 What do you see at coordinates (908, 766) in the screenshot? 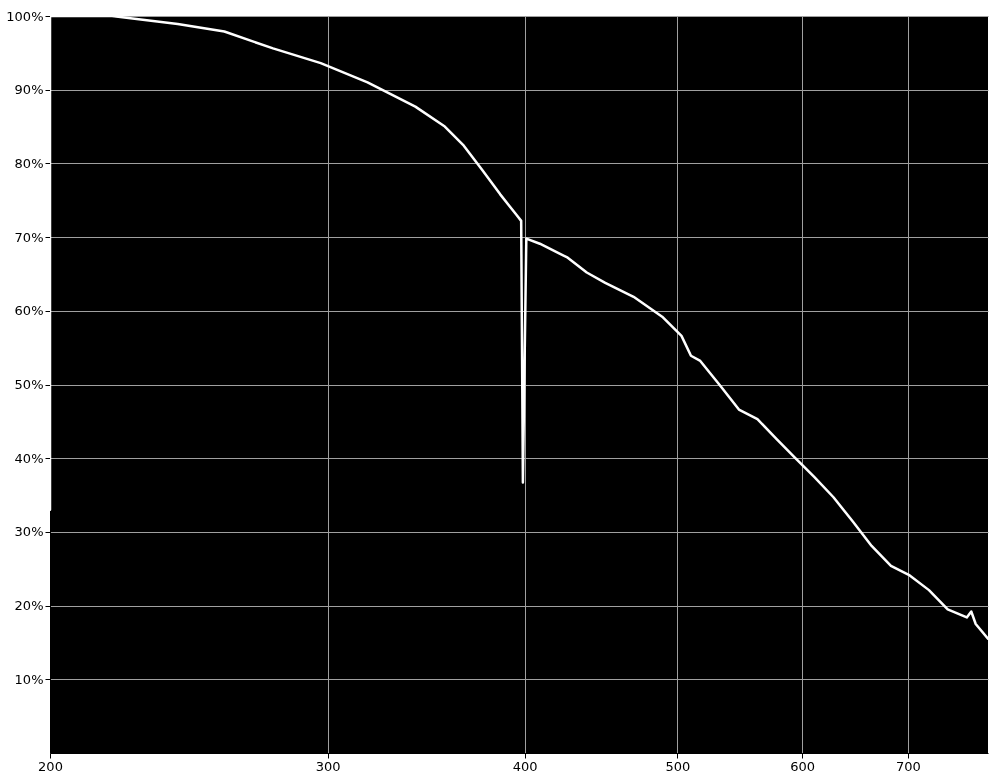
I see `x-tick-label: 700` at bounding box center [908, 766].